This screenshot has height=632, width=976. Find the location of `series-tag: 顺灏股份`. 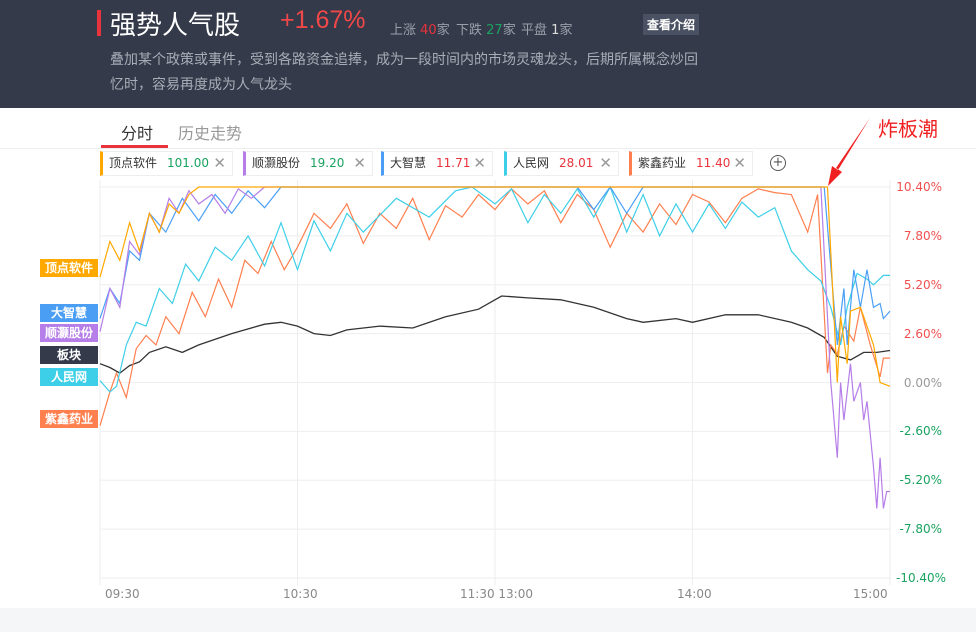

series-tag: 顺灏股份 is located at coordinates (69, 333).